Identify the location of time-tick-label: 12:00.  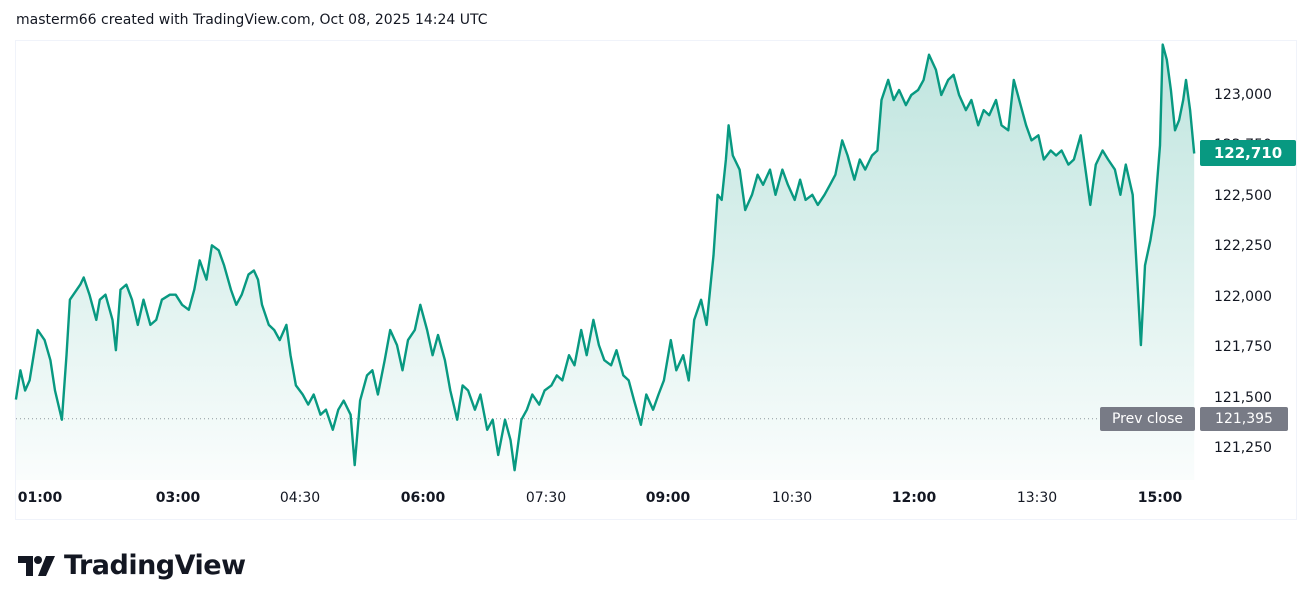
(914, 498).